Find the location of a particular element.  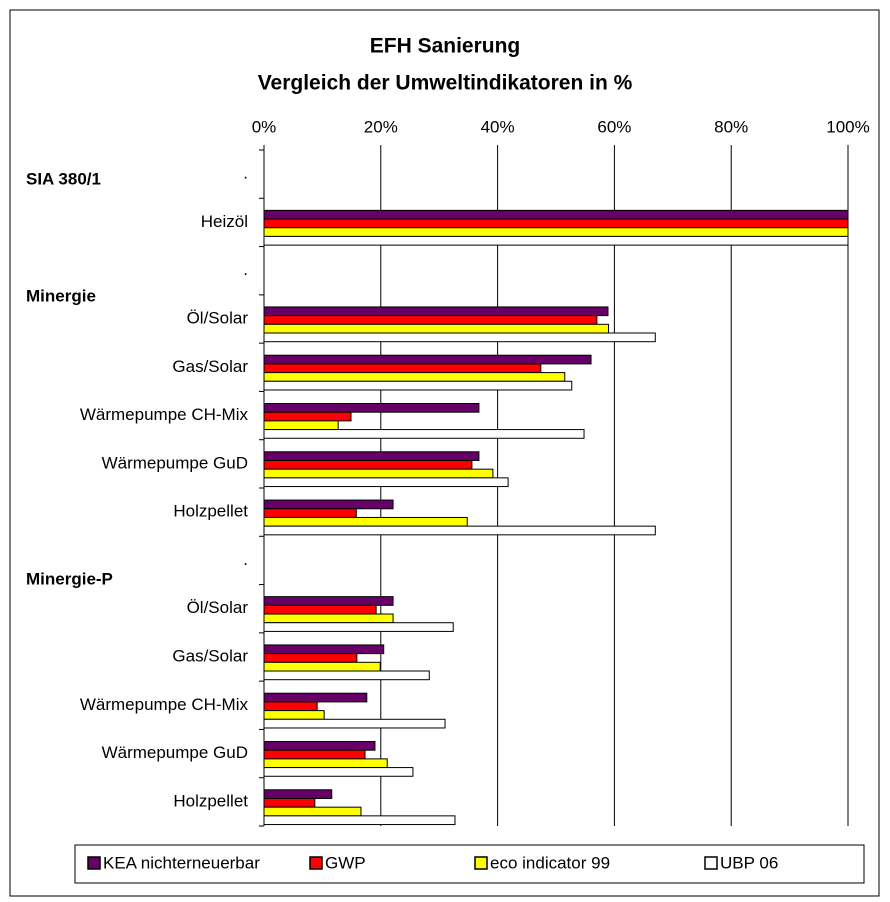

x-tick-label: 0% is located at coordinates (264, 126).